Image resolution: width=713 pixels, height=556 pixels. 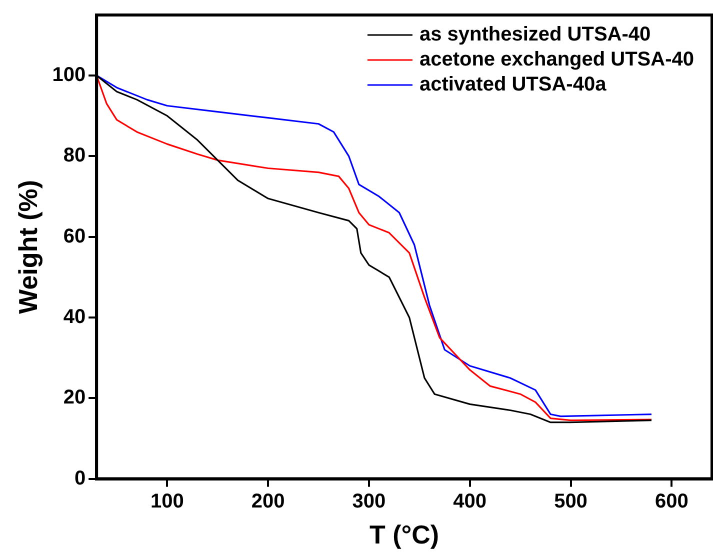 I want to click on x-tick-label: 200, so click(x=268, y=501).